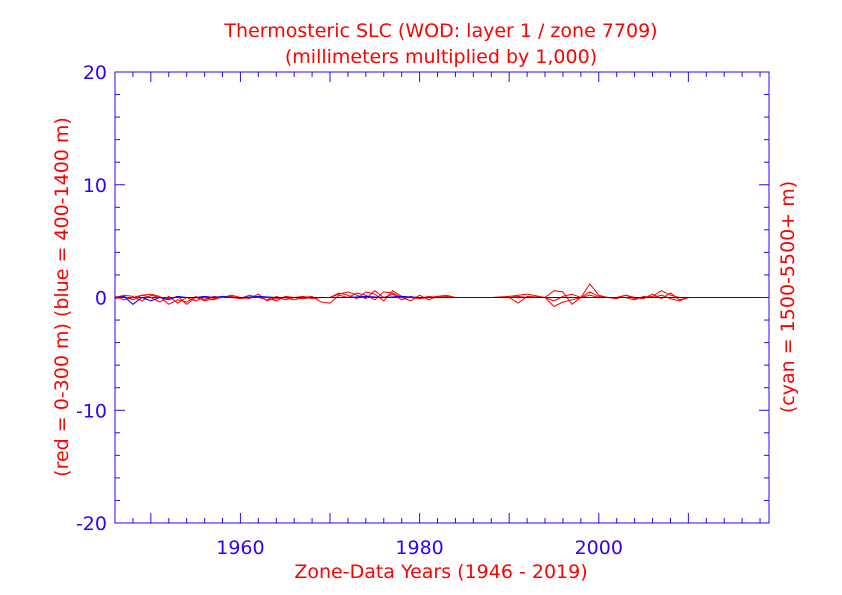  What do you see at coordinates (101, 299) in the screenshot?
I see `y-tick-label: 0` at bounding box center [101, 299].